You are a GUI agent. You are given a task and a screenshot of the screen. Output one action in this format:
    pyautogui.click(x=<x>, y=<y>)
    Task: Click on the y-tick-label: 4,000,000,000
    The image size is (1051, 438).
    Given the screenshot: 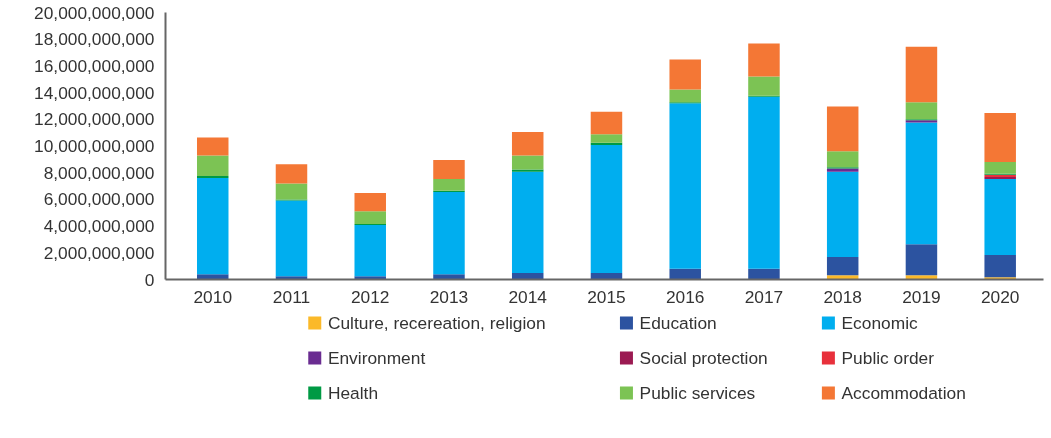 What is the action you would take?
    pyautogui.click(x=99, y=226)
    